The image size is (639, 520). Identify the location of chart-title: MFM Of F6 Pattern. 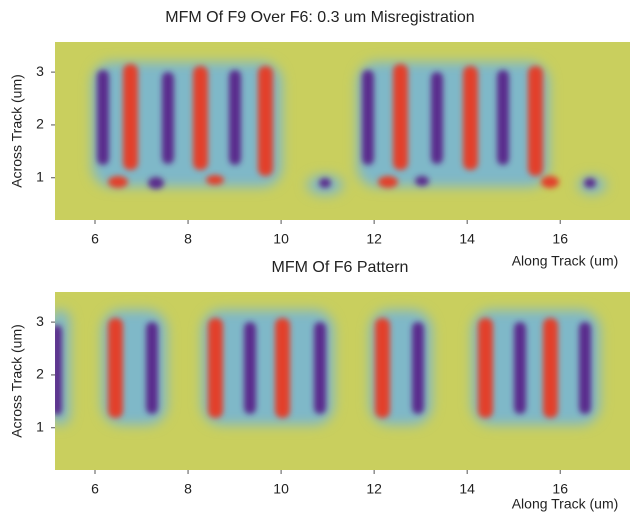
(340, 267).